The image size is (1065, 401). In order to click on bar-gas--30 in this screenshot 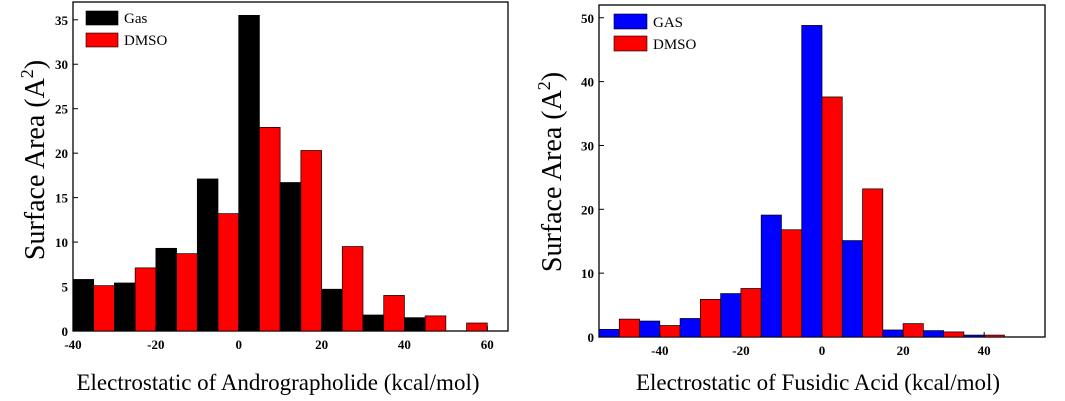, I will do `click(690, 328)`.